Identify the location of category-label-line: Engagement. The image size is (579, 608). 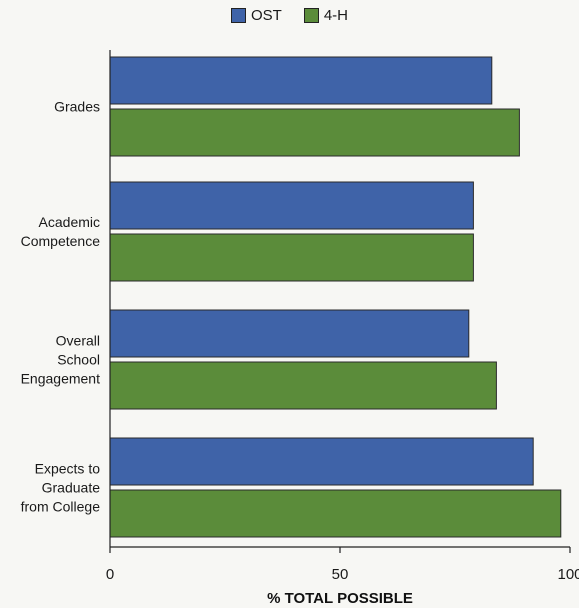
(60, 378).